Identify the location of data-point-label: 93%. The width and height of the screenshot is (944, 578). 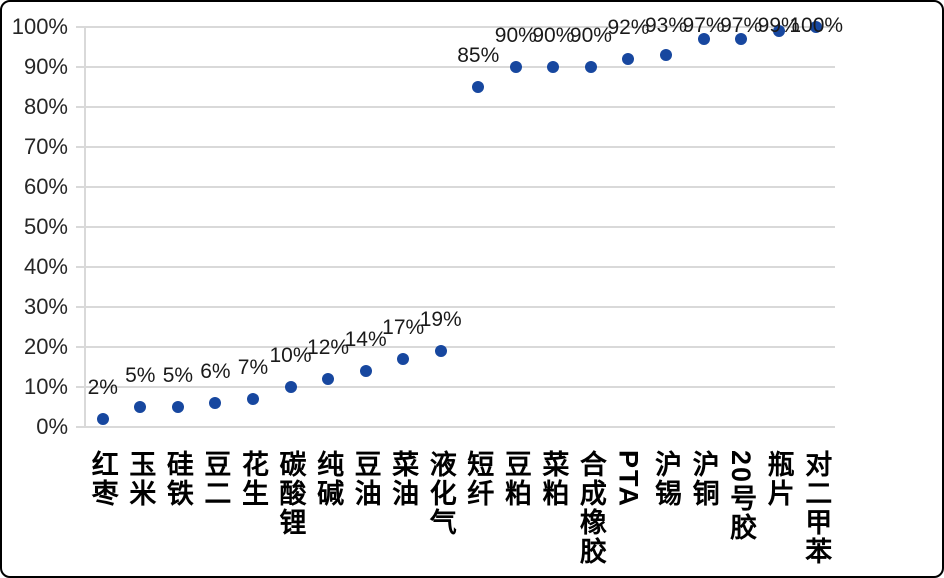
(666, 25).